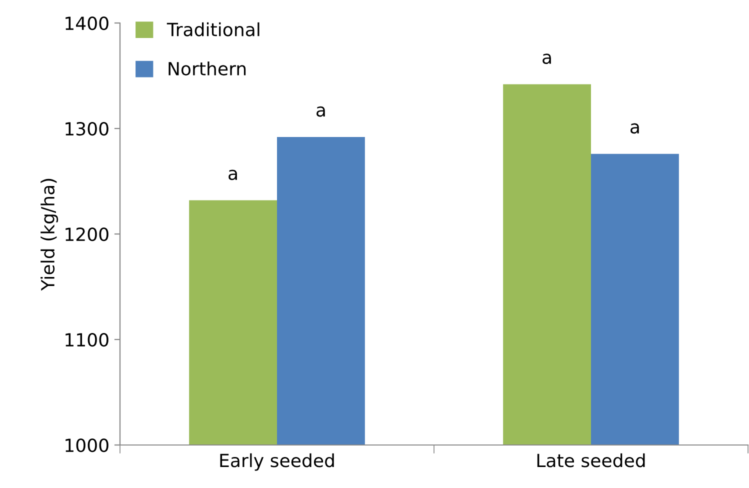  Describe the element at coordinates (87, 445) in the screenshot. I see `y-tick-label: 1000` at that location.